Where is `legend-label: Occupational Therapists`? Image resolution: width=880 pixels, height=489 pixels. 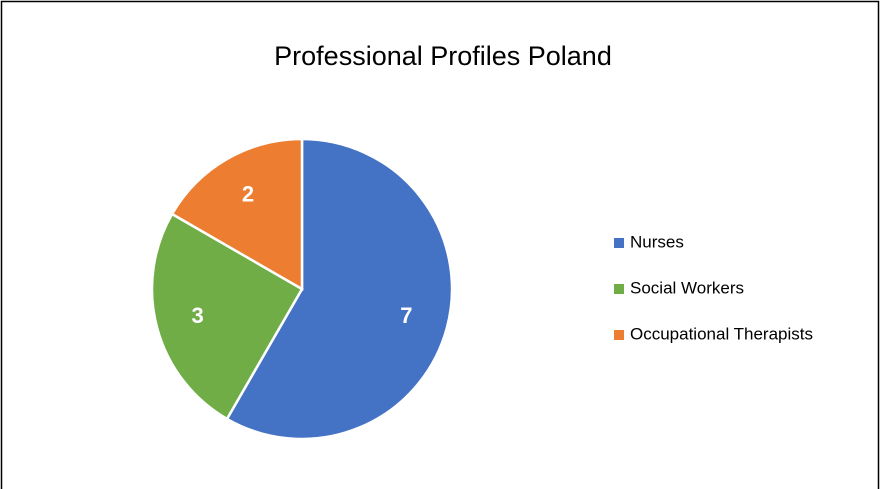 legend-label: Occupational Therapists is located at coordinates (721, 333).